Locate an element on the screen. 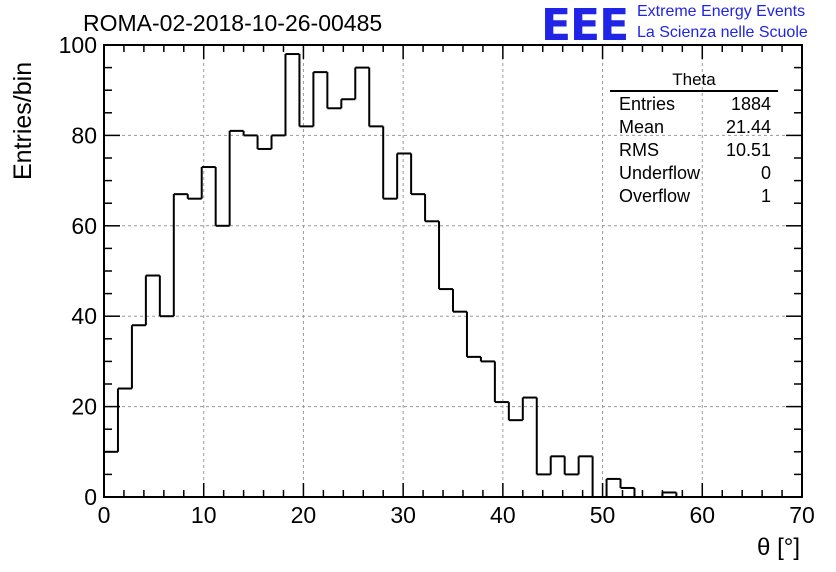  x-tick-label: 50 is located at coordinates (603, 515).